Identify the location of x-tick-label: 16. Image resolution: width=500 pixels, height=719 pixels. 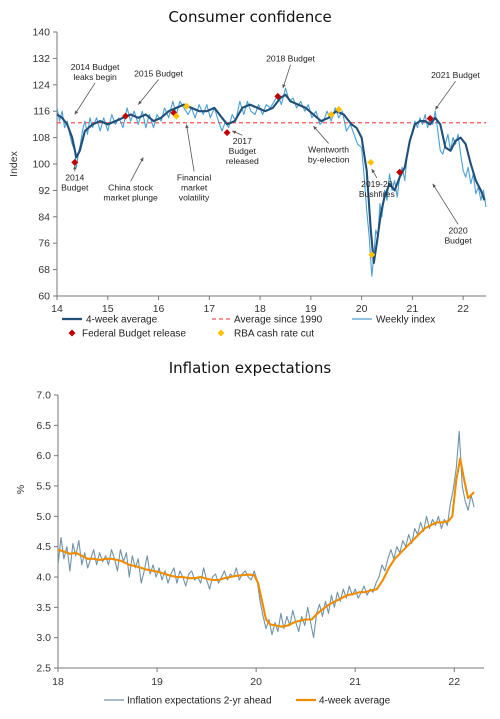
(159, 309).